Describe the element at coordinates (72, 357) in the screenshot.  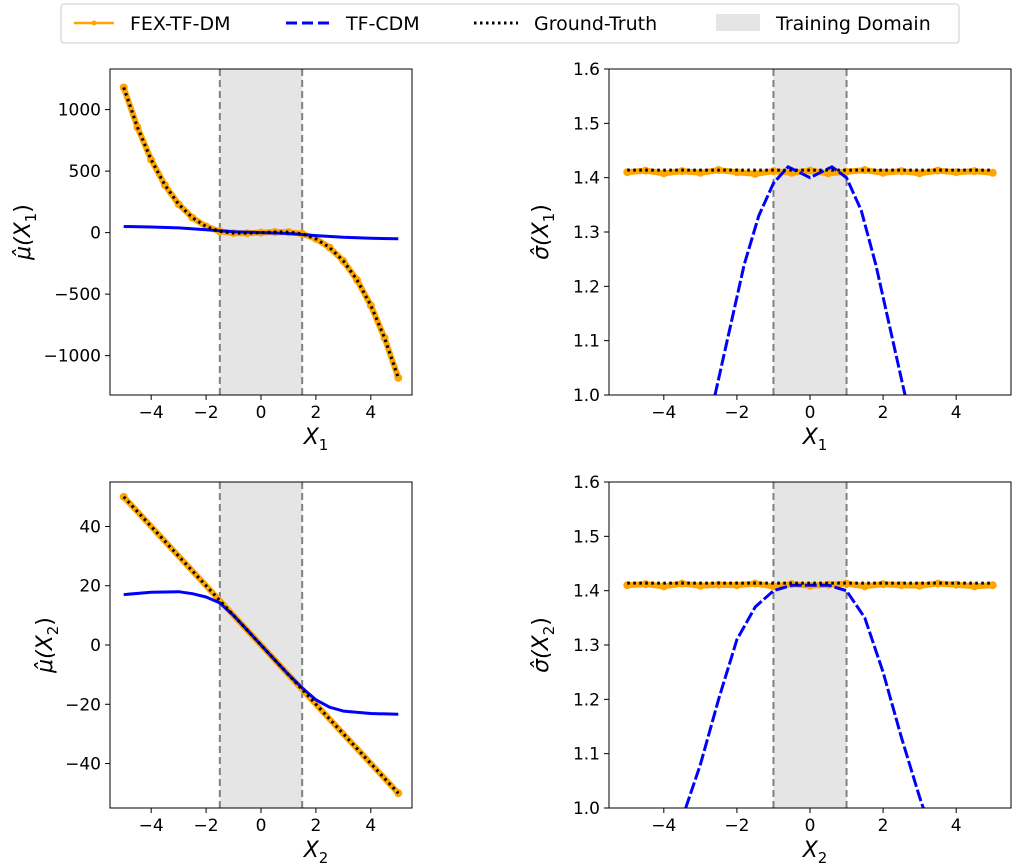
I see `y-tick-label: −1000` at that location.